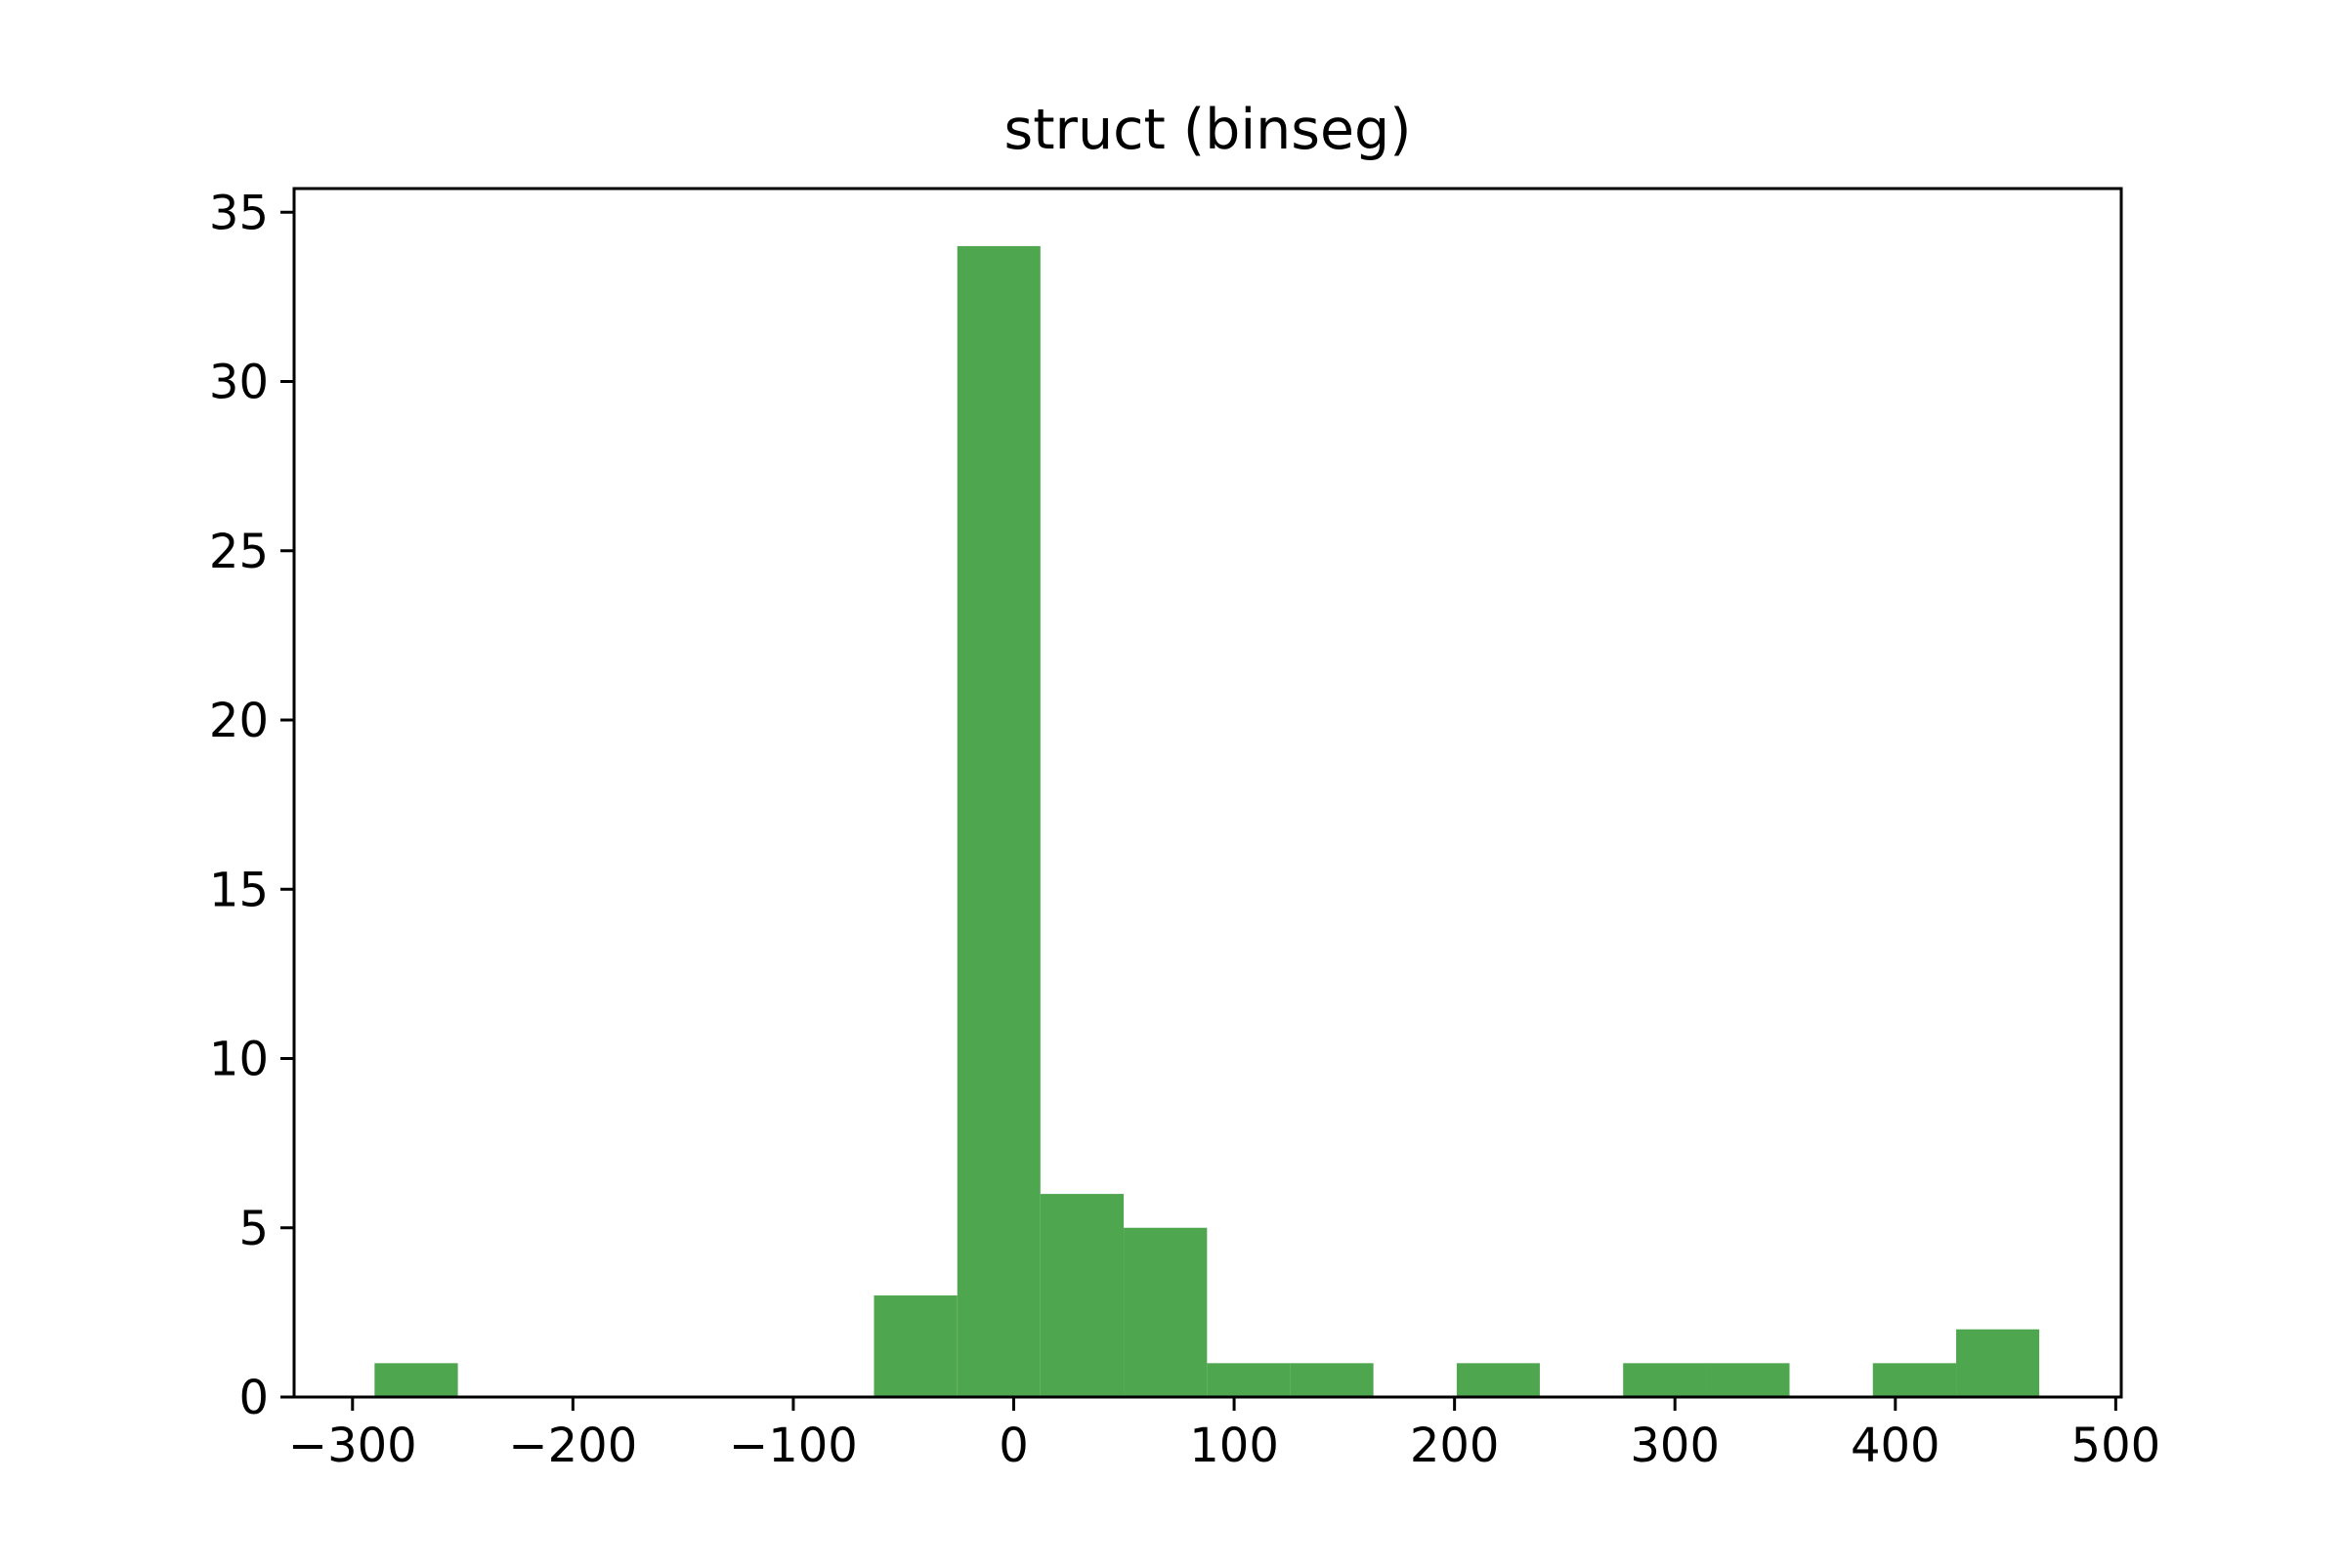 The width and height of the screenshot is (2345, 1568). What do you see at coordinates (239, 383) in the screenshot?
I see `y-tick-label: 30` at bounding box center [239, 383].